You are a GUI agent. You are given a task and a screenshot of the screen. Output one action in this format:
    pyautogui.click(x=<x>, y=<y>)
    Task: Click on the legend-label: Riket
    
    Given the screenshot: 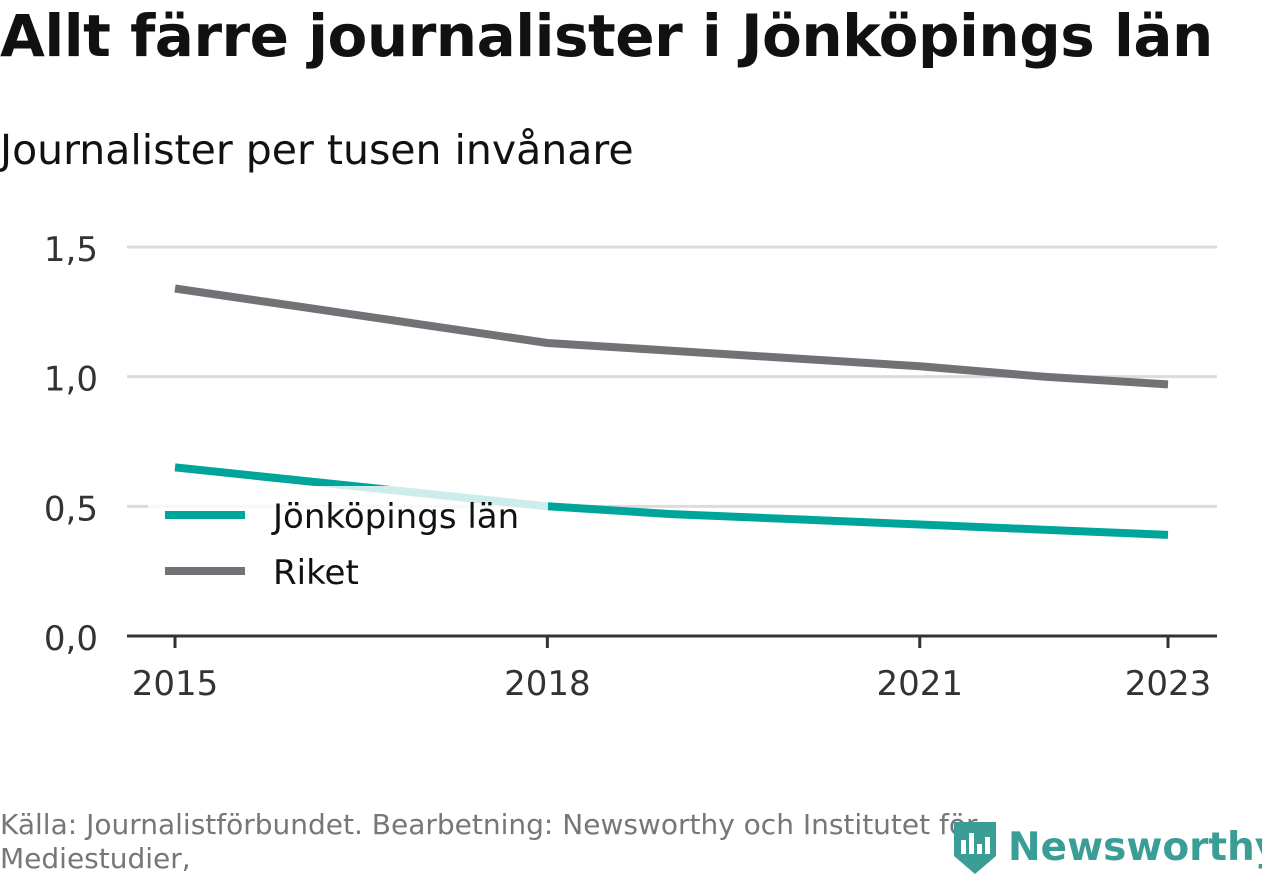 What is the action you would take?
    pyautogui.click(x=316, y=573)
    